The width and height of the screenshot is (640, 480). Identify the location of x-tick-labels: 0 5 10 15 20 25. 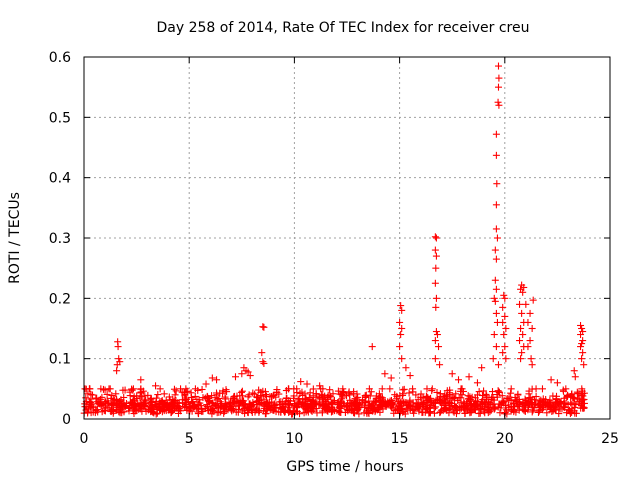
(349, 439).